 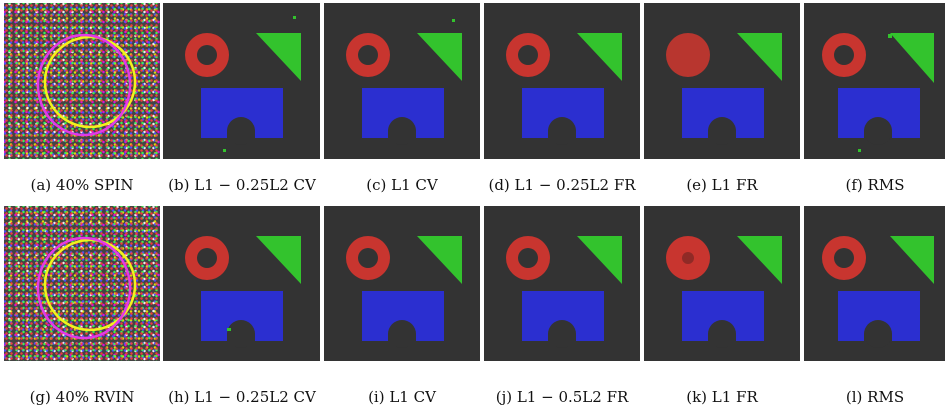 What do you see at coordinates (722, 185) in the screenshot?
I see `caption-e: (e) L1 FR` at bounding box center [722, 185].